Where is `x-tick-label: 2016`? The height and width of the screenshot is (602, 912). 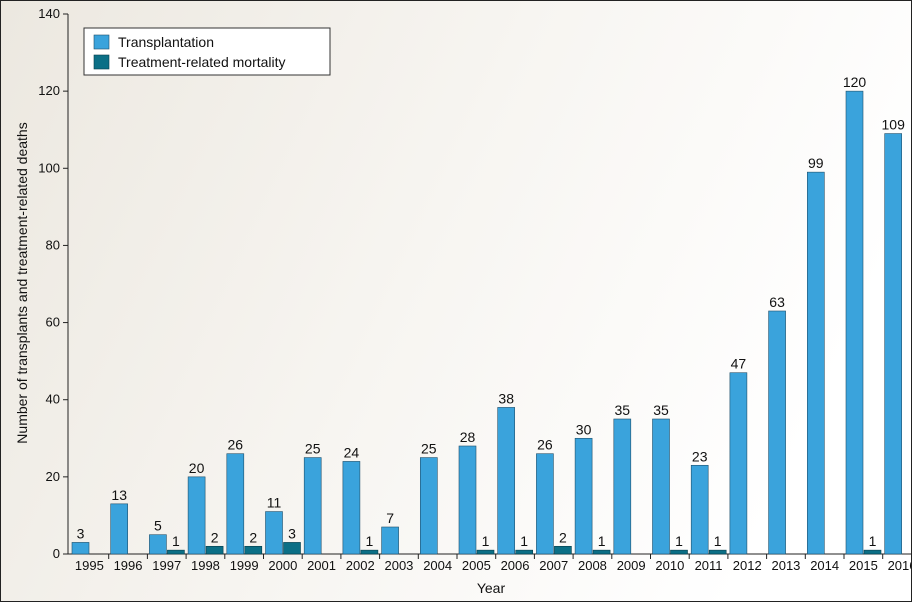 x-tick-label: 2016 is located at coordinates (900, 565).